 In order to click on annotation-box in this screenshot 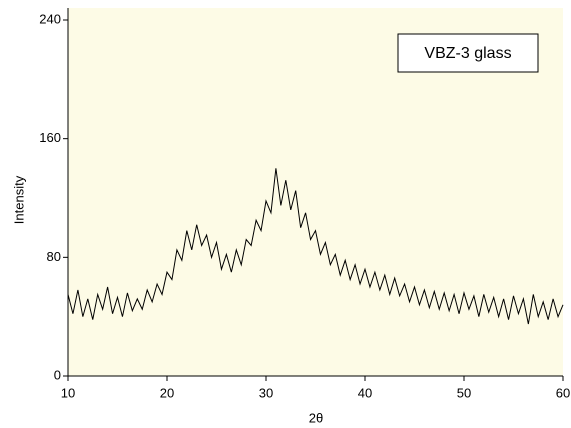, I will do `click(468, 53)`.